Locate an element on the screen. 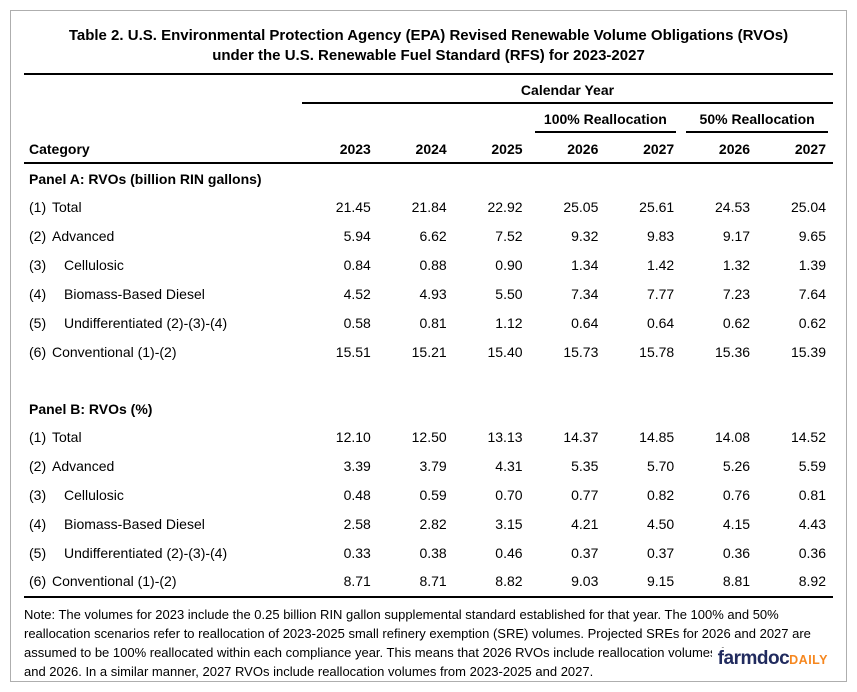  value-cell: 9.83 is located at coordinates (660, 236).